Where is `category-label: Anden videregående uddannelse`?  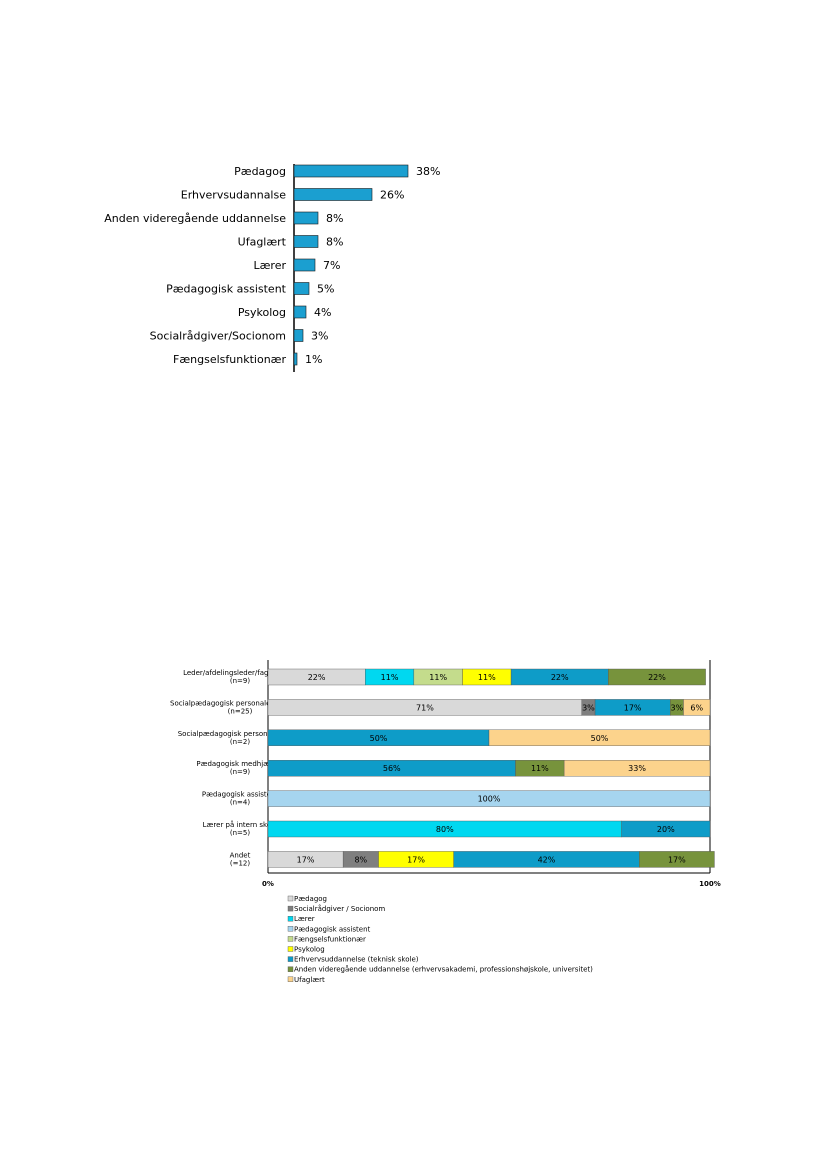
category-label: Anden videregående uddannelse is located at coordinates (195, 218).